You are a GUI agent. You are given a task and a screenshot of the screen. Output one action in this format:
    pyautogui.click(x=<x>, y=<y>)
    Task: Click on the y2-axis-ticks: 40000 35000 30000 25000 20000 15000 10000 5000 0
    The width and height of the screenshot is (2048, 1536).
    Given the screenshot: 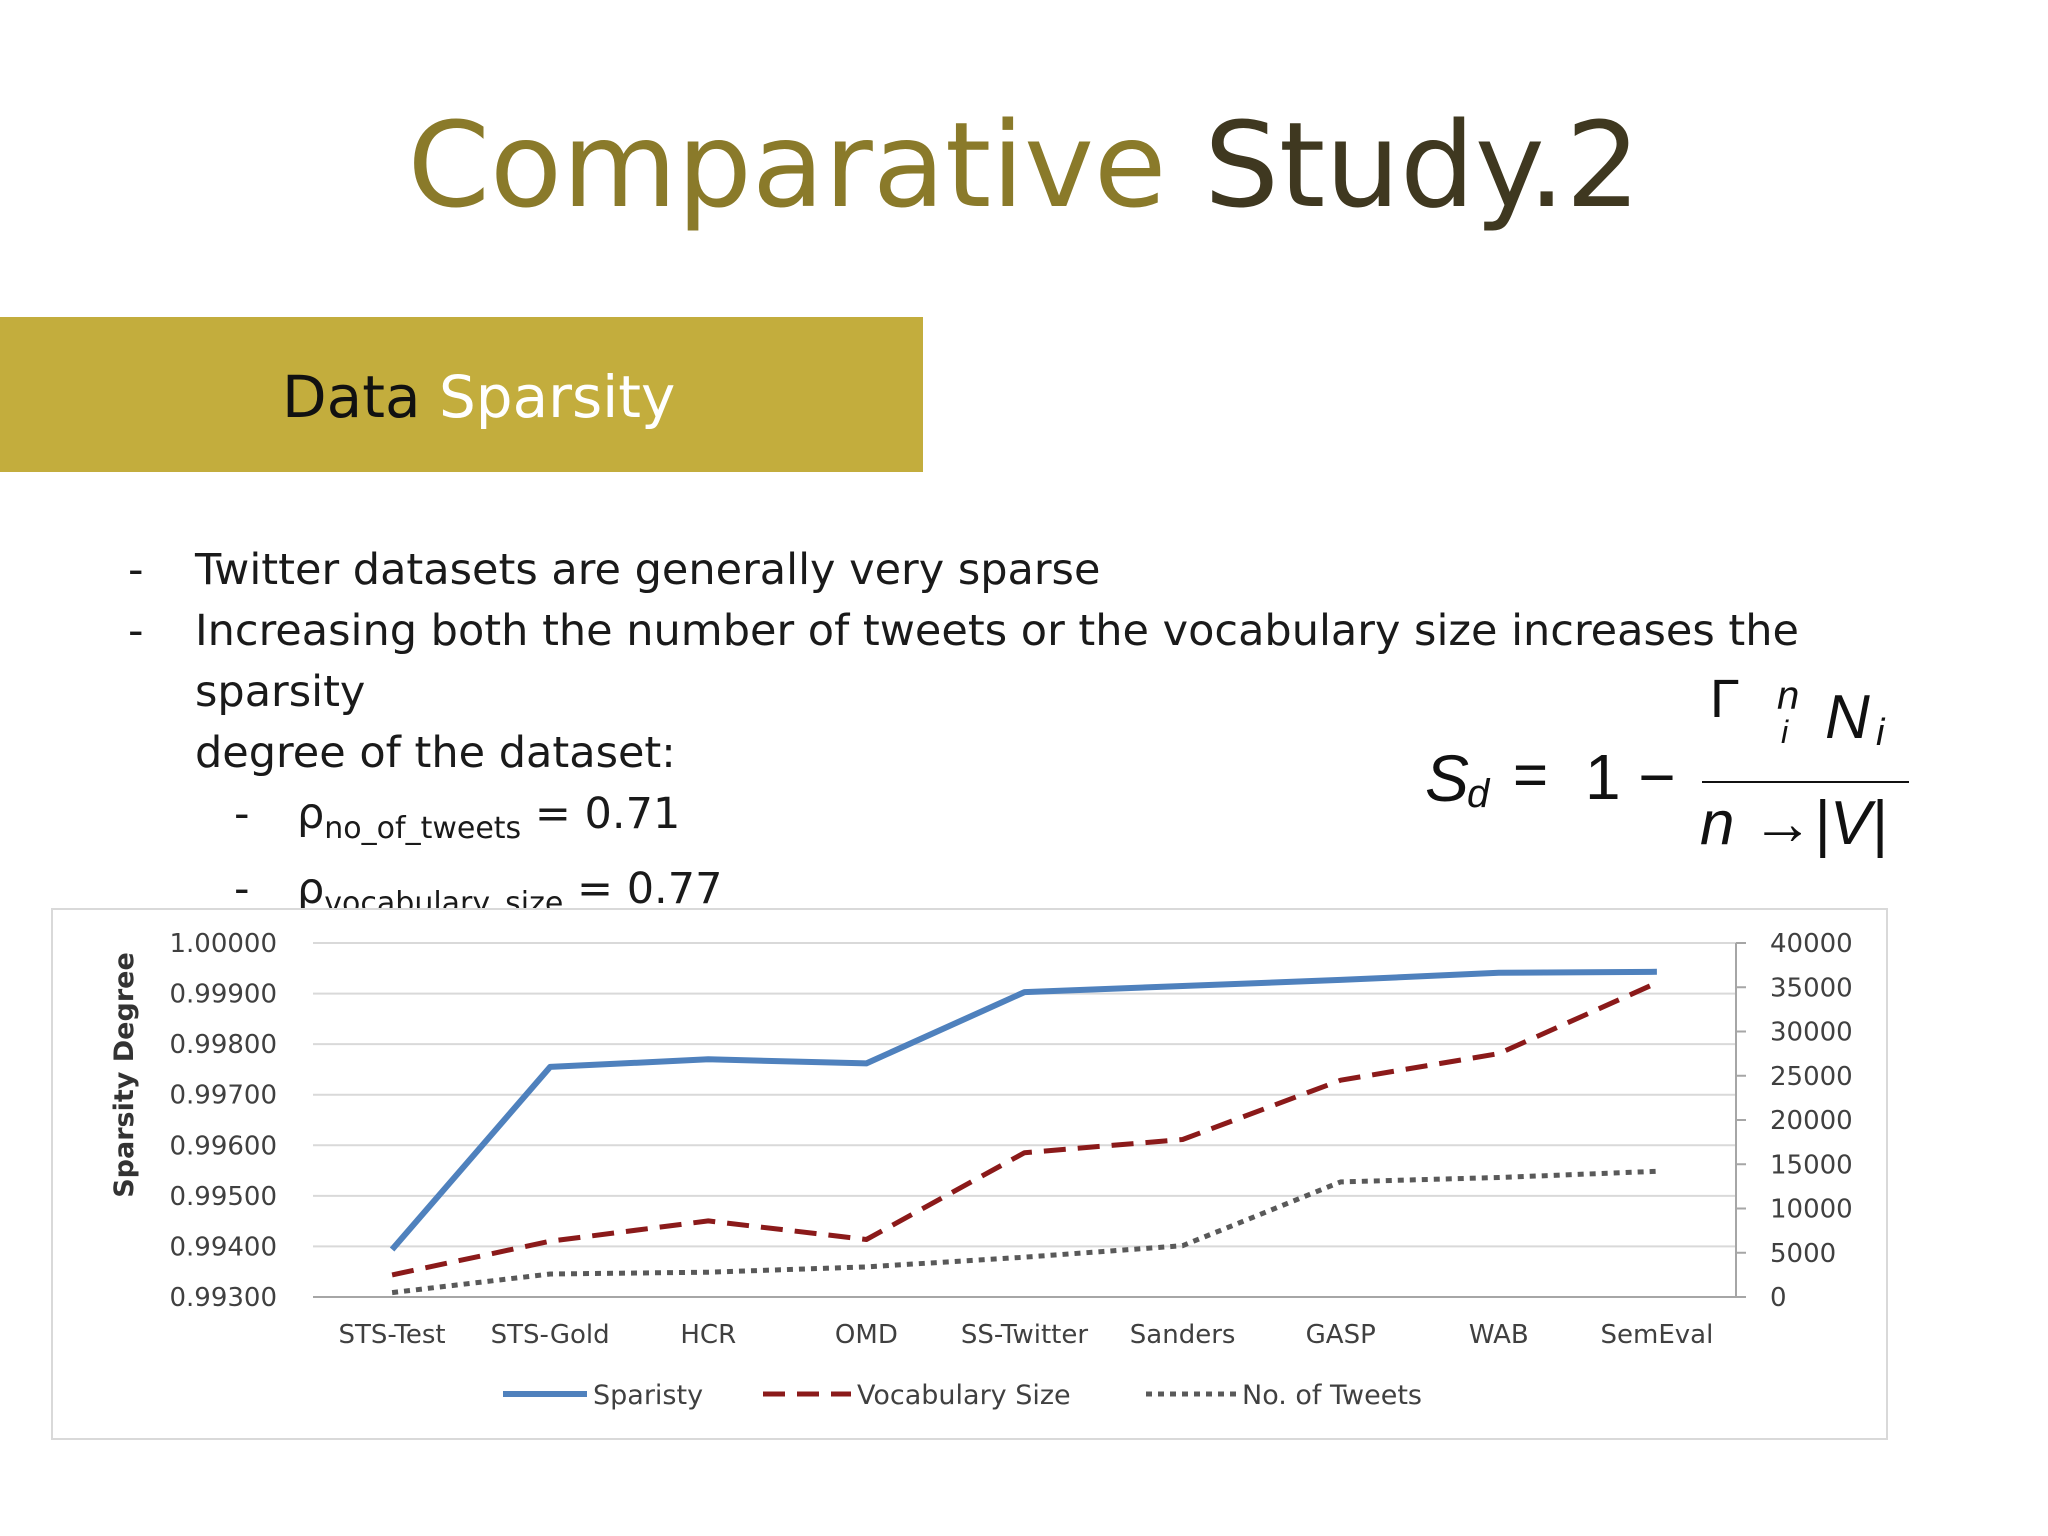 What is the action you would take?
    pyautogui.click(x=1794, y=1121)
    